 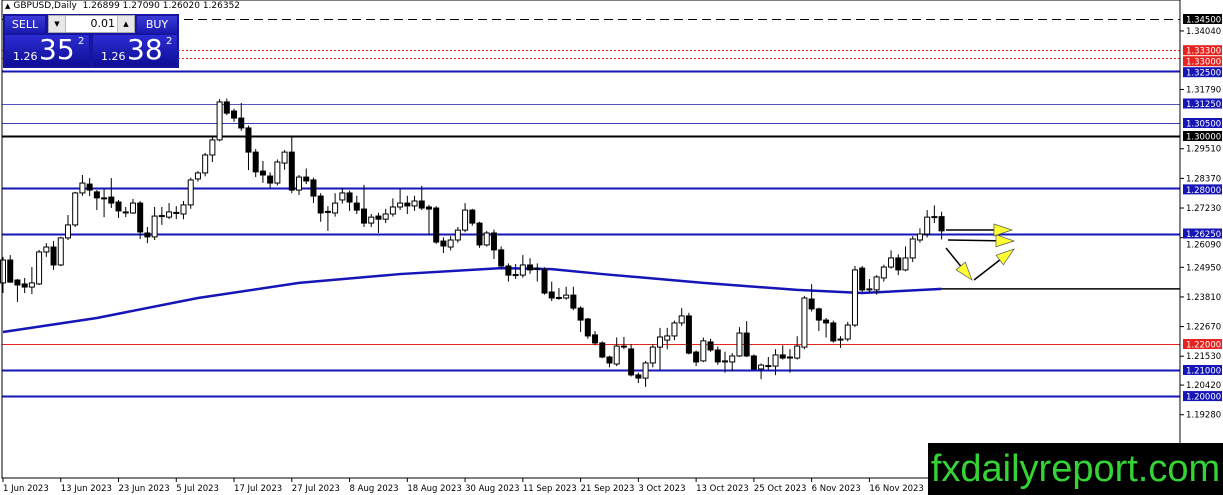 I want to click on price-tick-label: 1.34040, so click(x=1203, y=32).